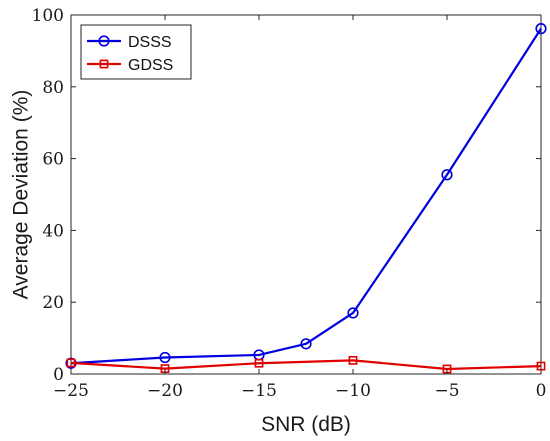 Image resolution: width=550 pixels, height=441 pixels. Describe the element at coordinates (104, 64) in the screenshot. I see `gdss-legend-marker` at that location.